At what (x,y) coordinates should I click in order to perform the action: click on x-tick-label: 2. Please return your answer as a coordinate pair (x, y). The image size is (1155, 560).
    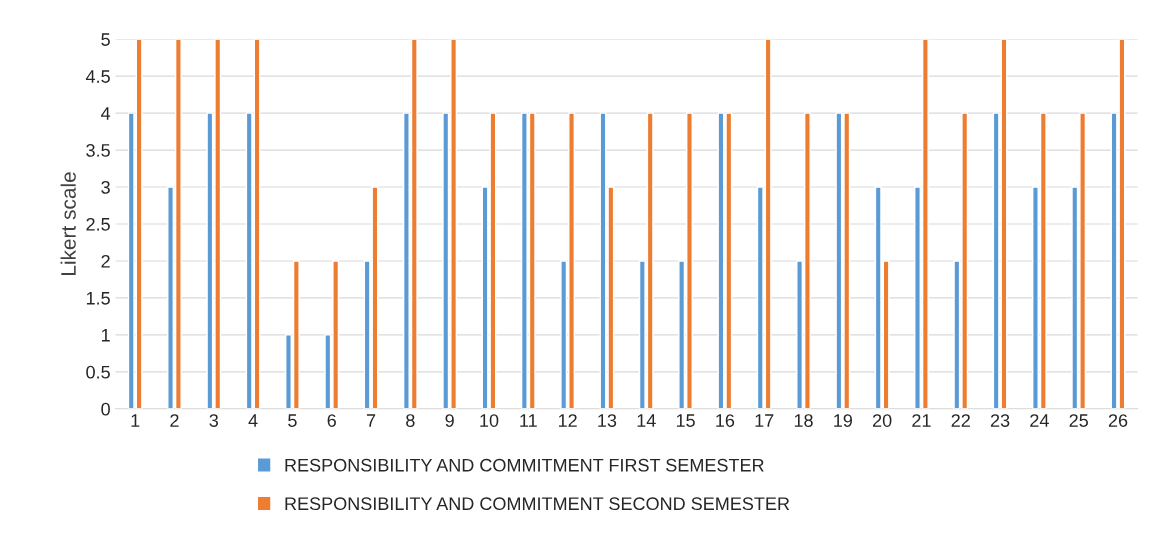
    Looking at the image, I should click on (174, 420).